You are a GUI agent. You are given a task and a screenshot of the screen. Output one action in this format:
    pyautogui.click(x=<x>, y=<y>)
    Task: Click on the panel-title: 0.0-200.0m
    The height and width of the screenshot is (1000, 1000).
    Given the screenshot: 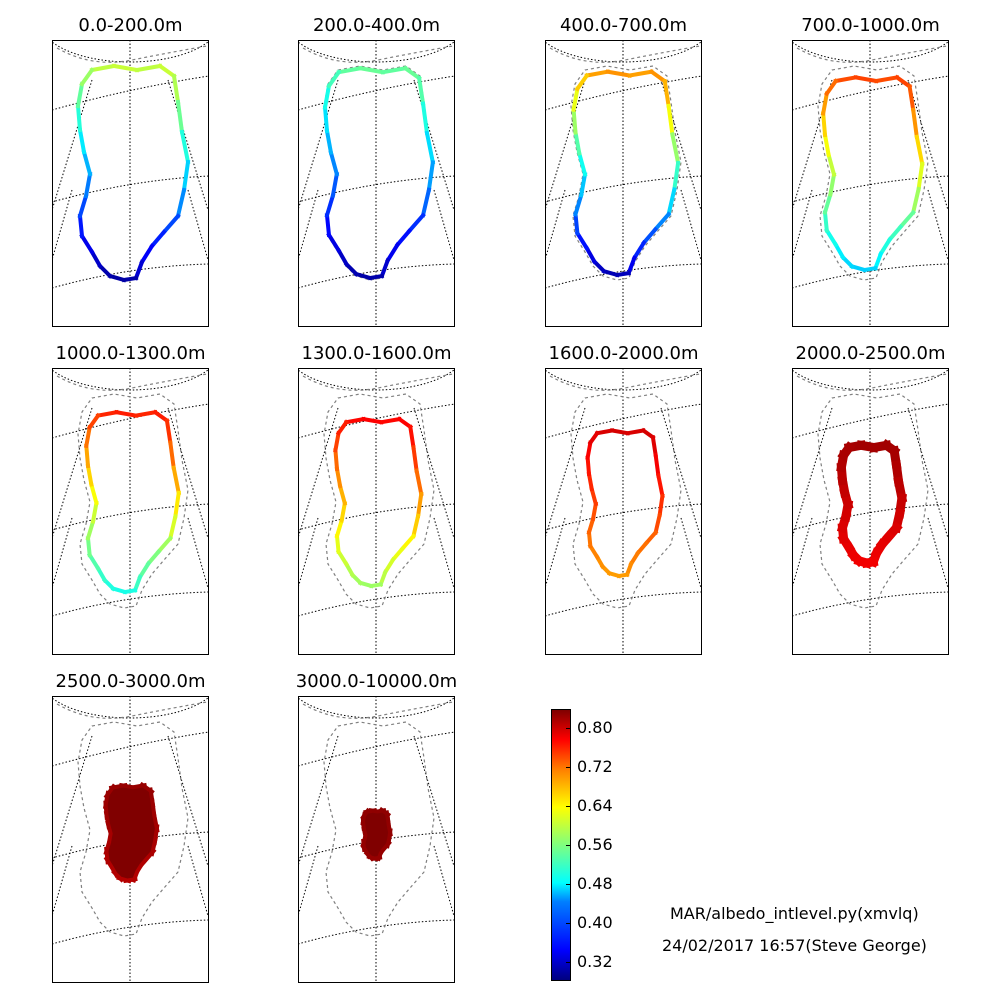 What is the action you would take?
    pyautogui.click(x=130, y=25)
    